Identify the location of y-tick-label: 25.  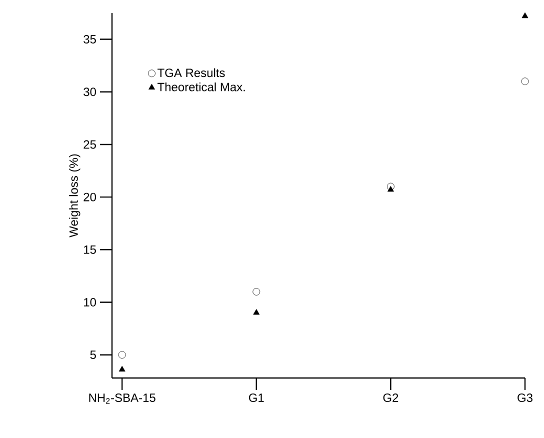
(90, 144).